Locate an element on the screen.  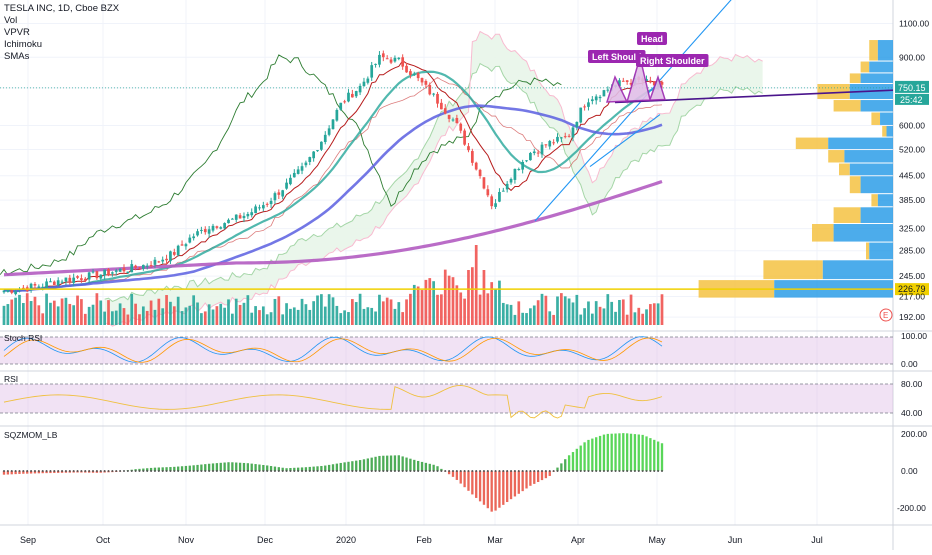
time-label-8: May is located at coordinates (657, 540).